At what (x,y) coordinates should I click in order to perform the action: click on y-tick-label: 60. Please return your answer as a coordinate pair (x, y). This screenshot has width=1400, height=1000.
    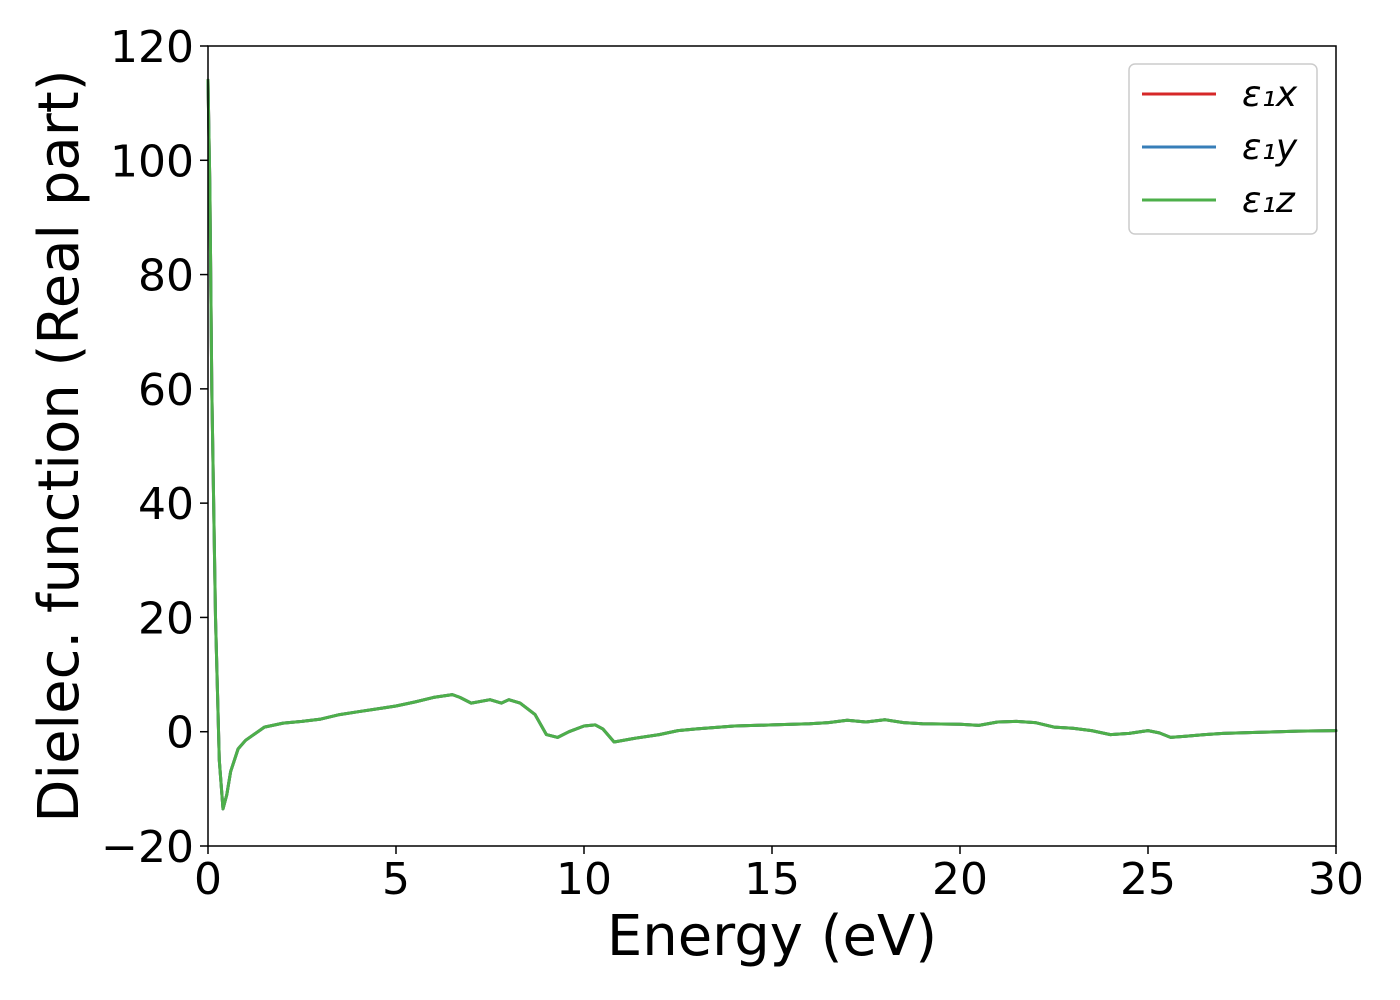
    Looking at the image, I should click on (166, 390).